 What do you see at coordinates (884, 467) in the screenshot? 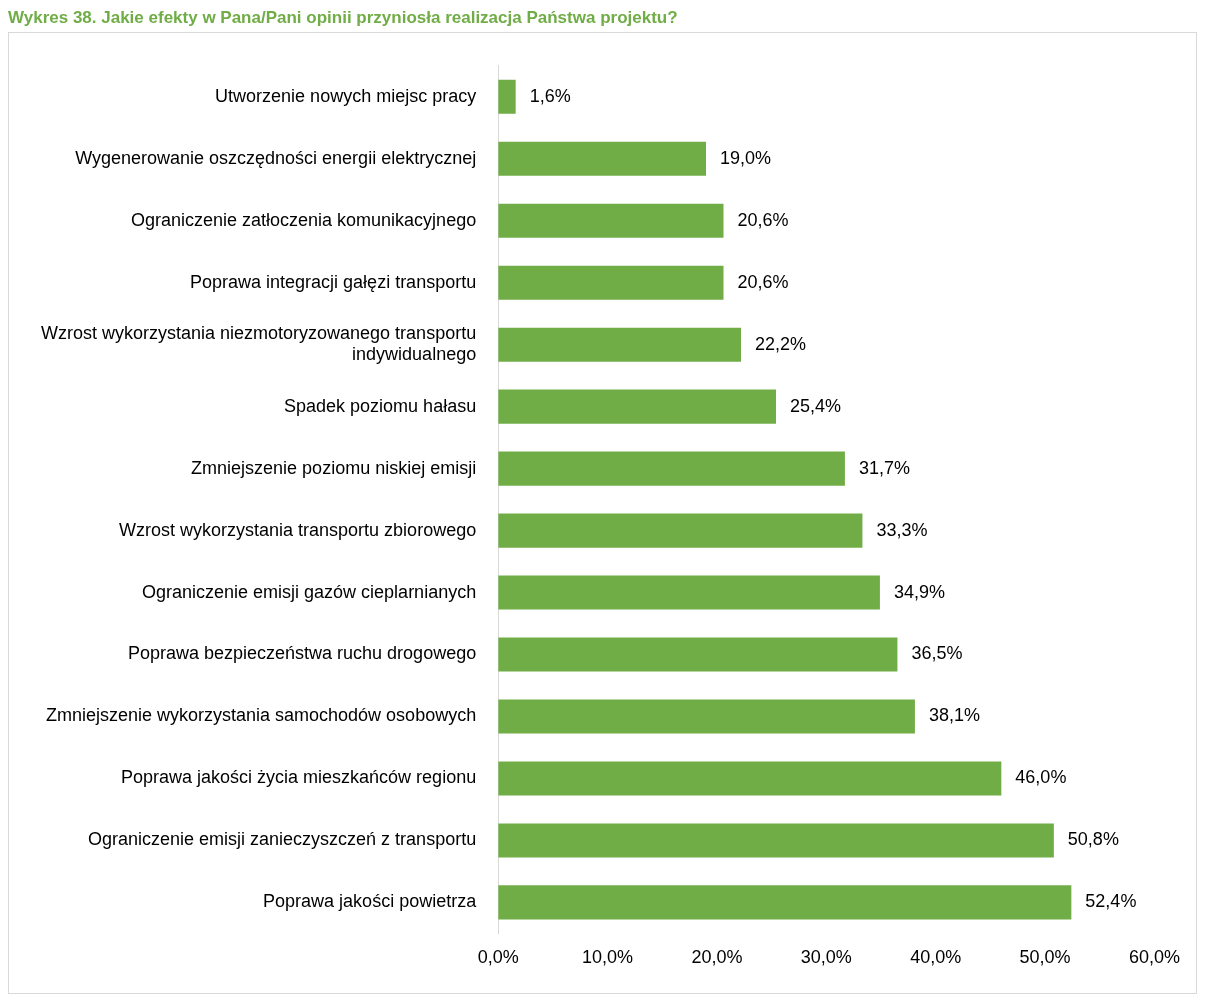
I see `data-label: 31,7%` at bounding box center [884, 467].